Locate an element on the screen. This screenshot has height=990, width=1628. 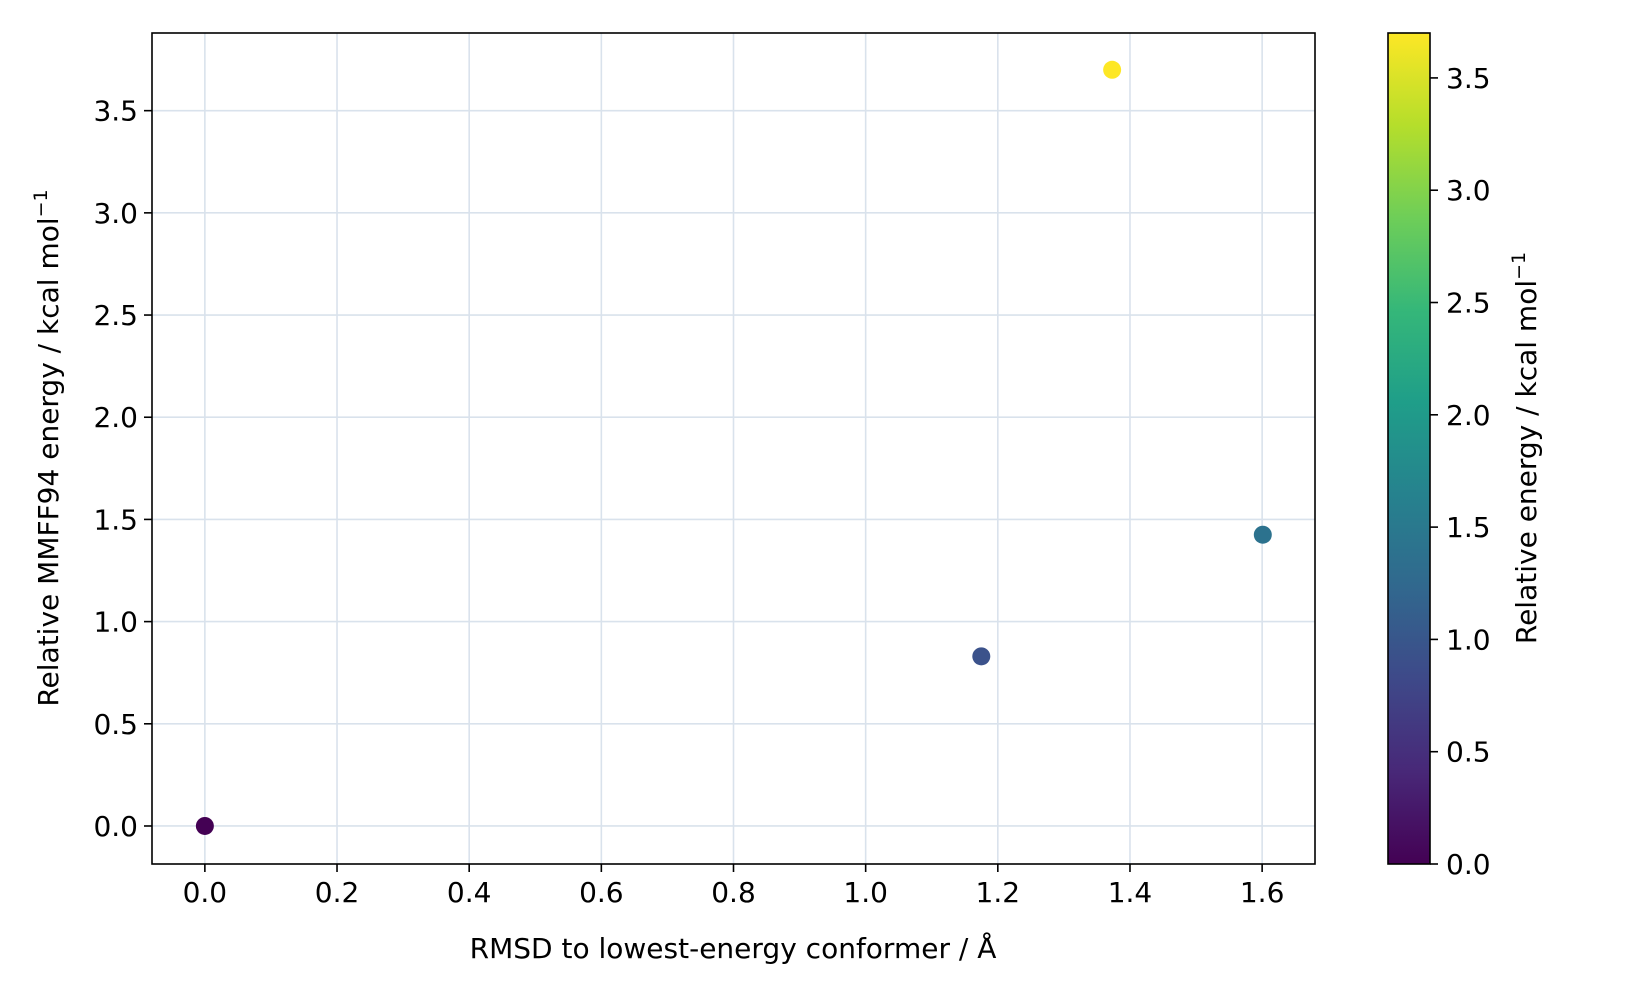
x-tick-label: 0.8 is located at coordinates (733, 892).